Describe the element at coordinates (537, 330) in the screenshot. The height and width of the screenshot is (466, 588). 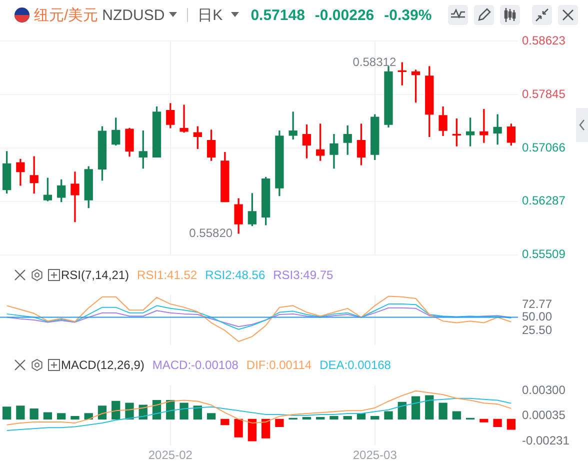
I see `y-tick-label: 25.50` at that location.